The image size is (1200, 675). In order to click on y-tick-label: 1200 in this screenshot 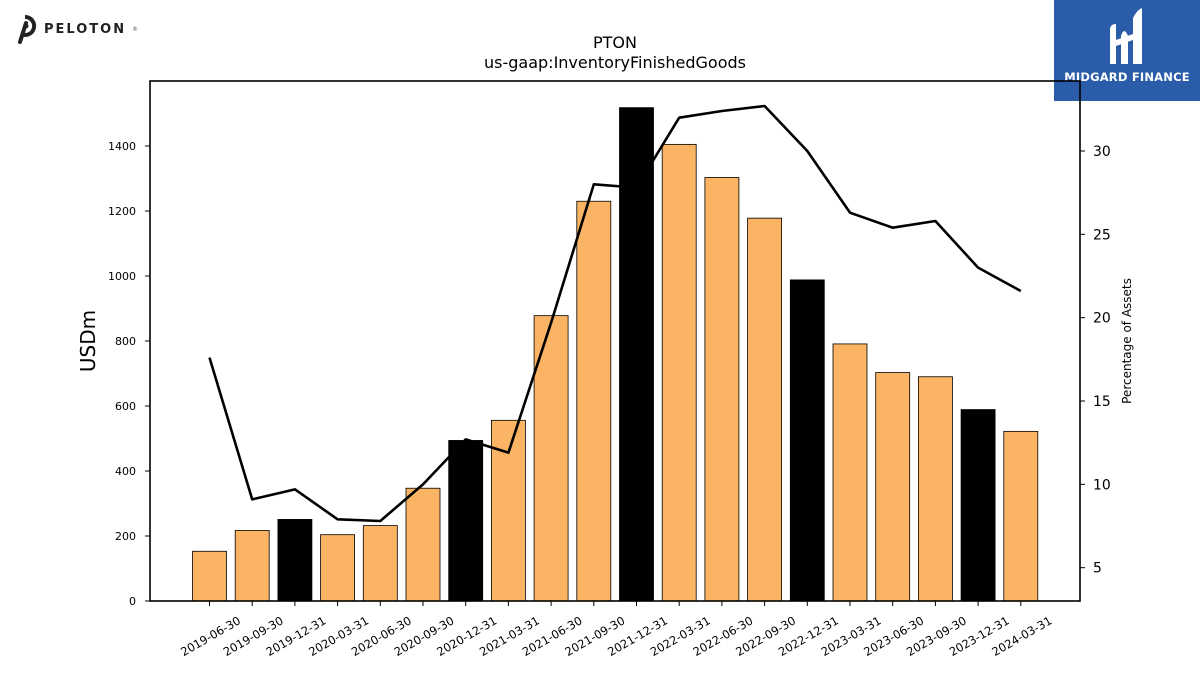, I will do `click(122, 211)`.